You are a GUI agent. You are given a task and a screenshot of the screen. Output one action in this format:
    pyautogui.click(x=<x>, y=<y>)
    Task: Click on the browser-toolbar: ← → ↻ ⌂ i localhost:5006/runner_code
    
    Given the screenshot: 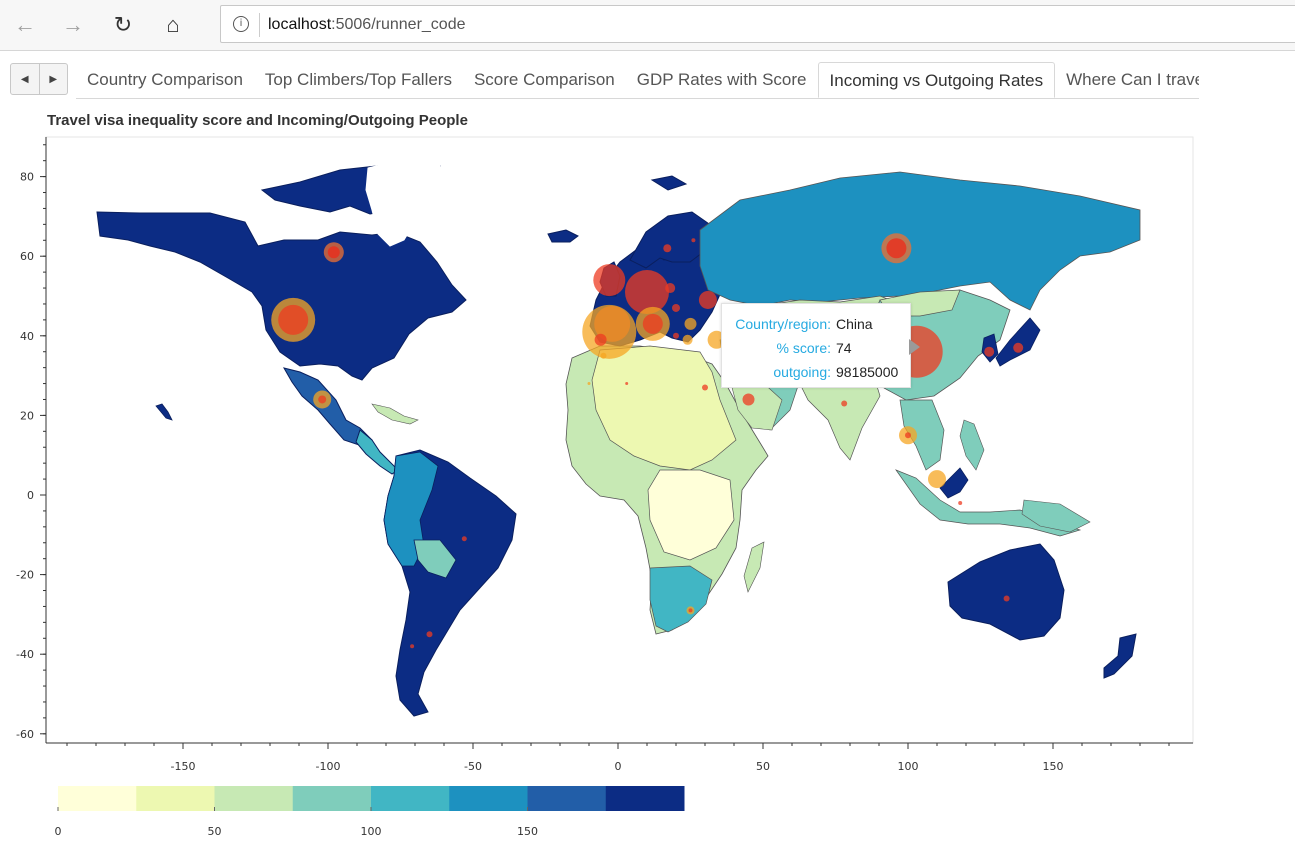 What is the action you would take?
    pyautogui.click(x=647, y=25)
    